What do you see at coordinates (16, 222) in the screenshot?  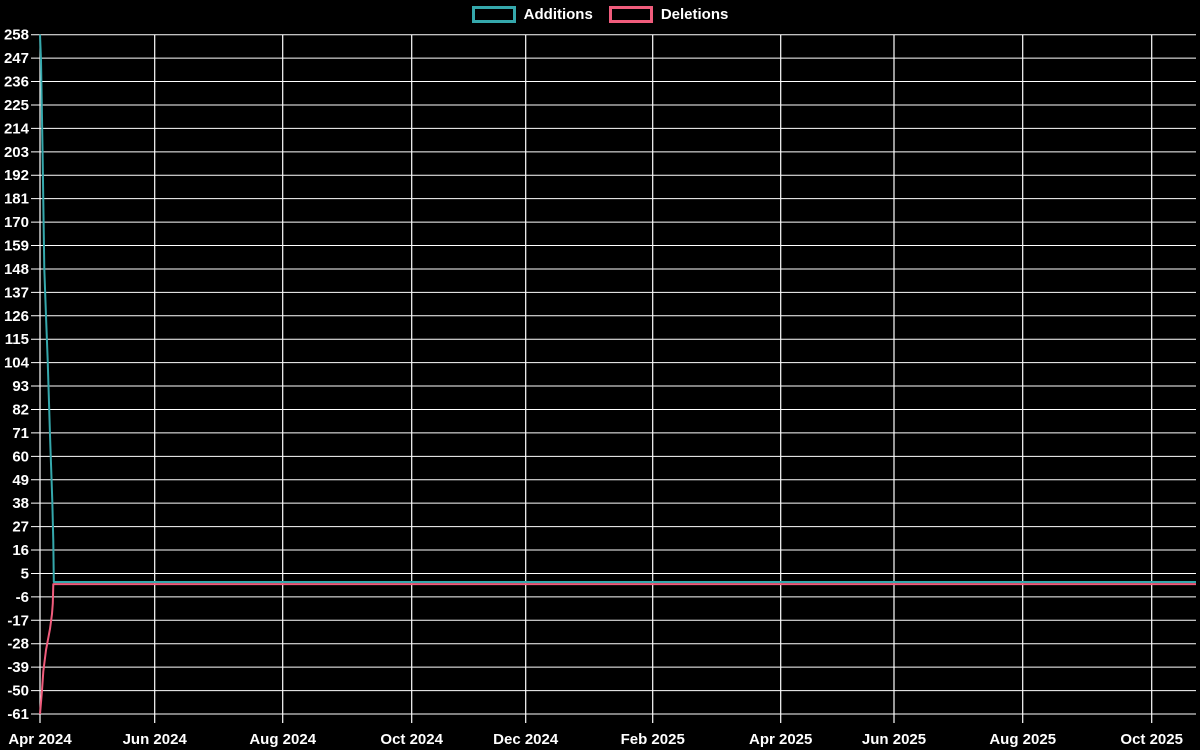 I see `y-tick-label: 170` at bounding box center [16, 222].